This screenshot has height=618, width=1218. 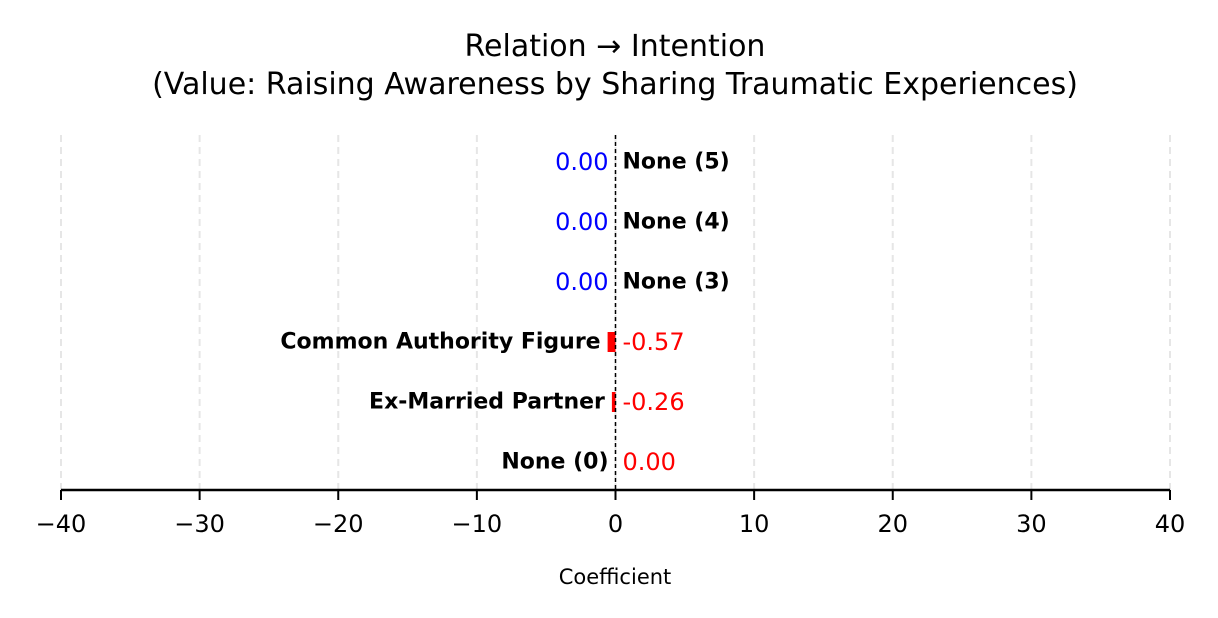 What do you see at coordinates (892, 524) in the screenshot?
I see `x-tick-label-6: 20` at bounding box center [892, 524].